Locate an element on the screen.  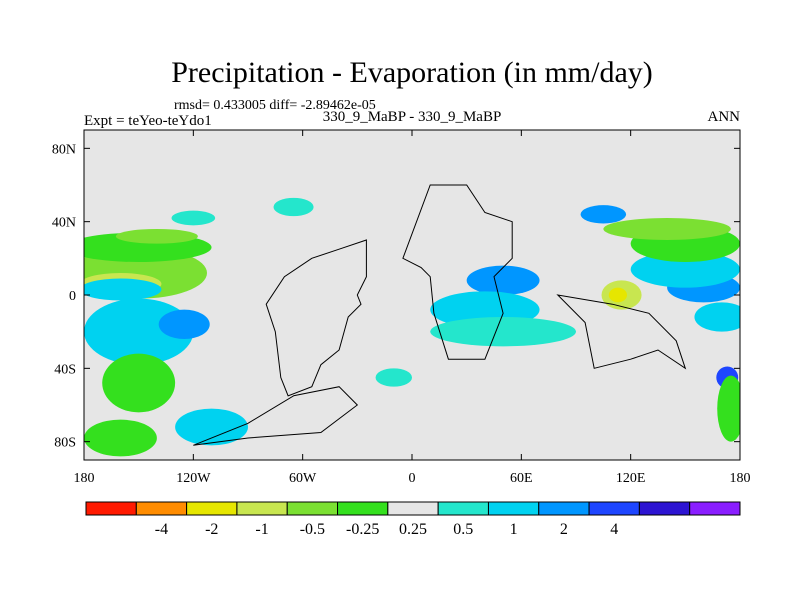
y-tick-label: 80S is located at coordinates (65, 443).